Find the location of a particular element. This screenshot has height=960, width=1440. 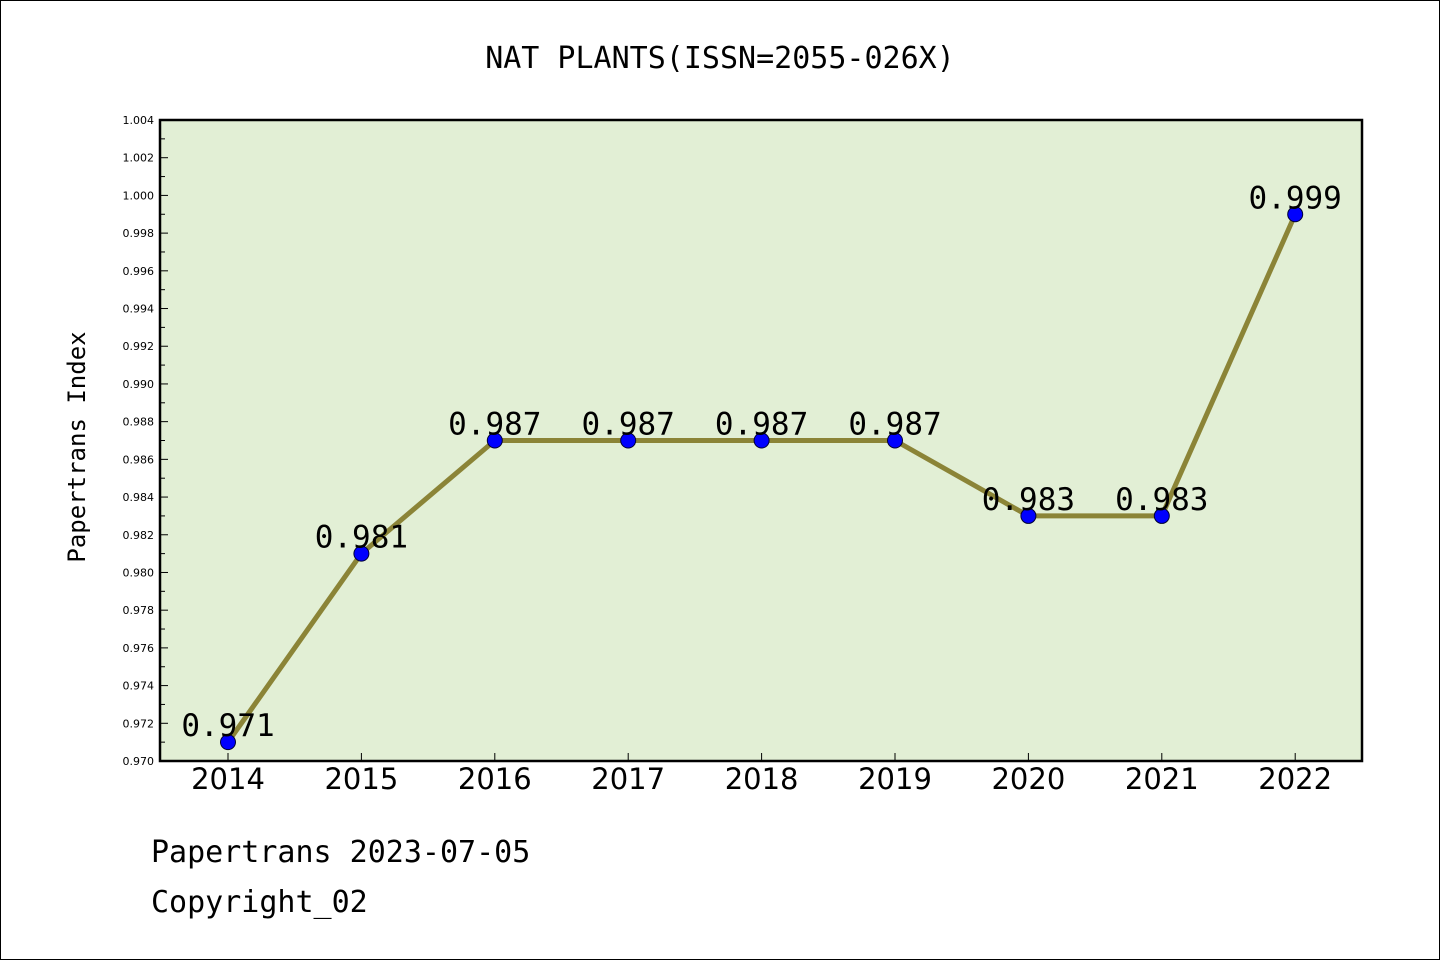

data-label: 0.971 is located at coordinates (227, 726).